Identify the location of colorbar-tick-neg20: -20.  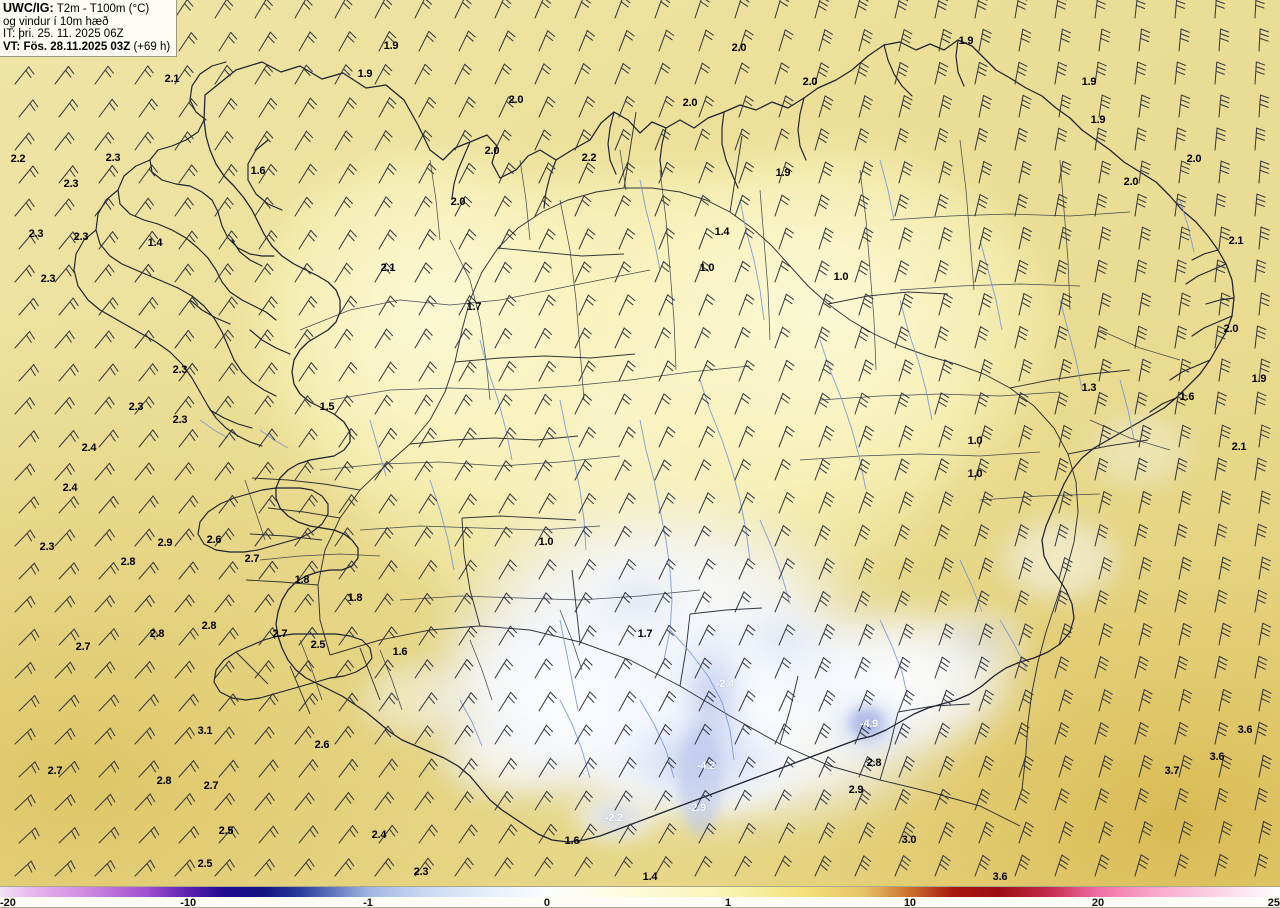
(8, 902).